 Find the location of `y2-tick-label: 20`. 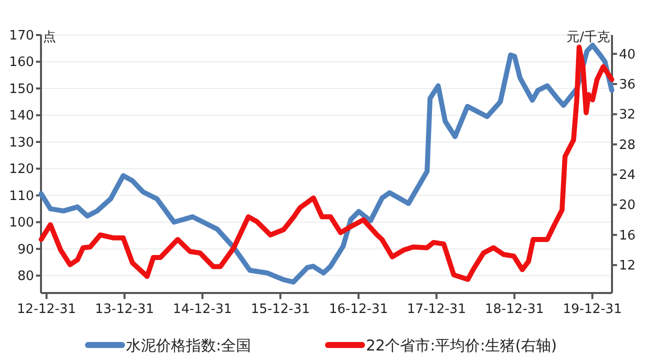

y2-tick-label: 20 is located at coordinates (627, 206).